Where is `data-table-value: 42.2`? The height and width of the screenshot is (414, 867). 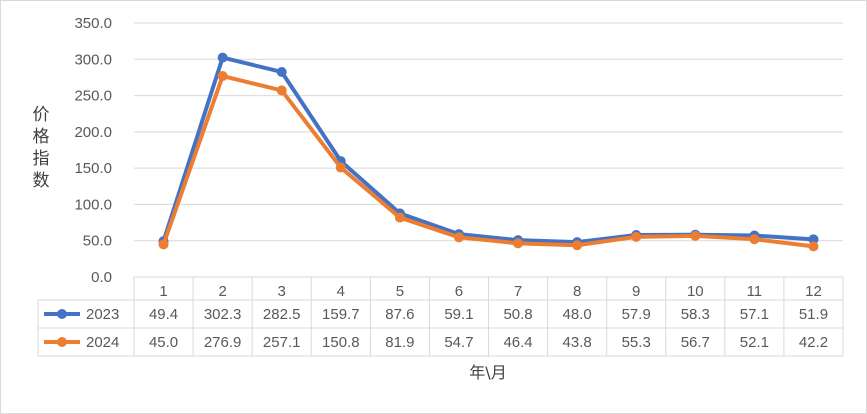
data-table-value: 42.2 is located at coordinates (813, 342).